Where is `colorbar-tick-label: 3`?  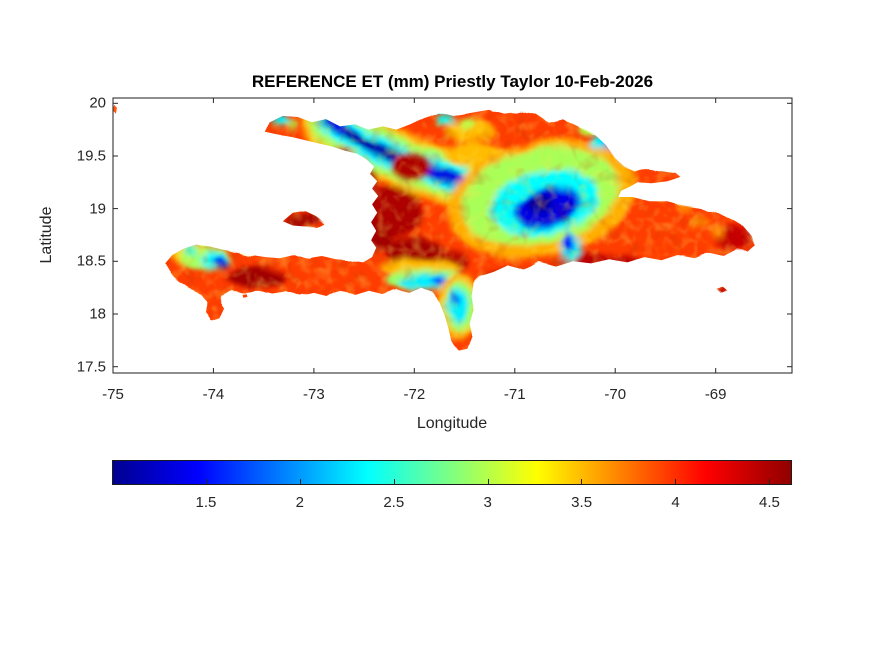
colorbar-tick-label: 3 is located at coordinates (487, 502).